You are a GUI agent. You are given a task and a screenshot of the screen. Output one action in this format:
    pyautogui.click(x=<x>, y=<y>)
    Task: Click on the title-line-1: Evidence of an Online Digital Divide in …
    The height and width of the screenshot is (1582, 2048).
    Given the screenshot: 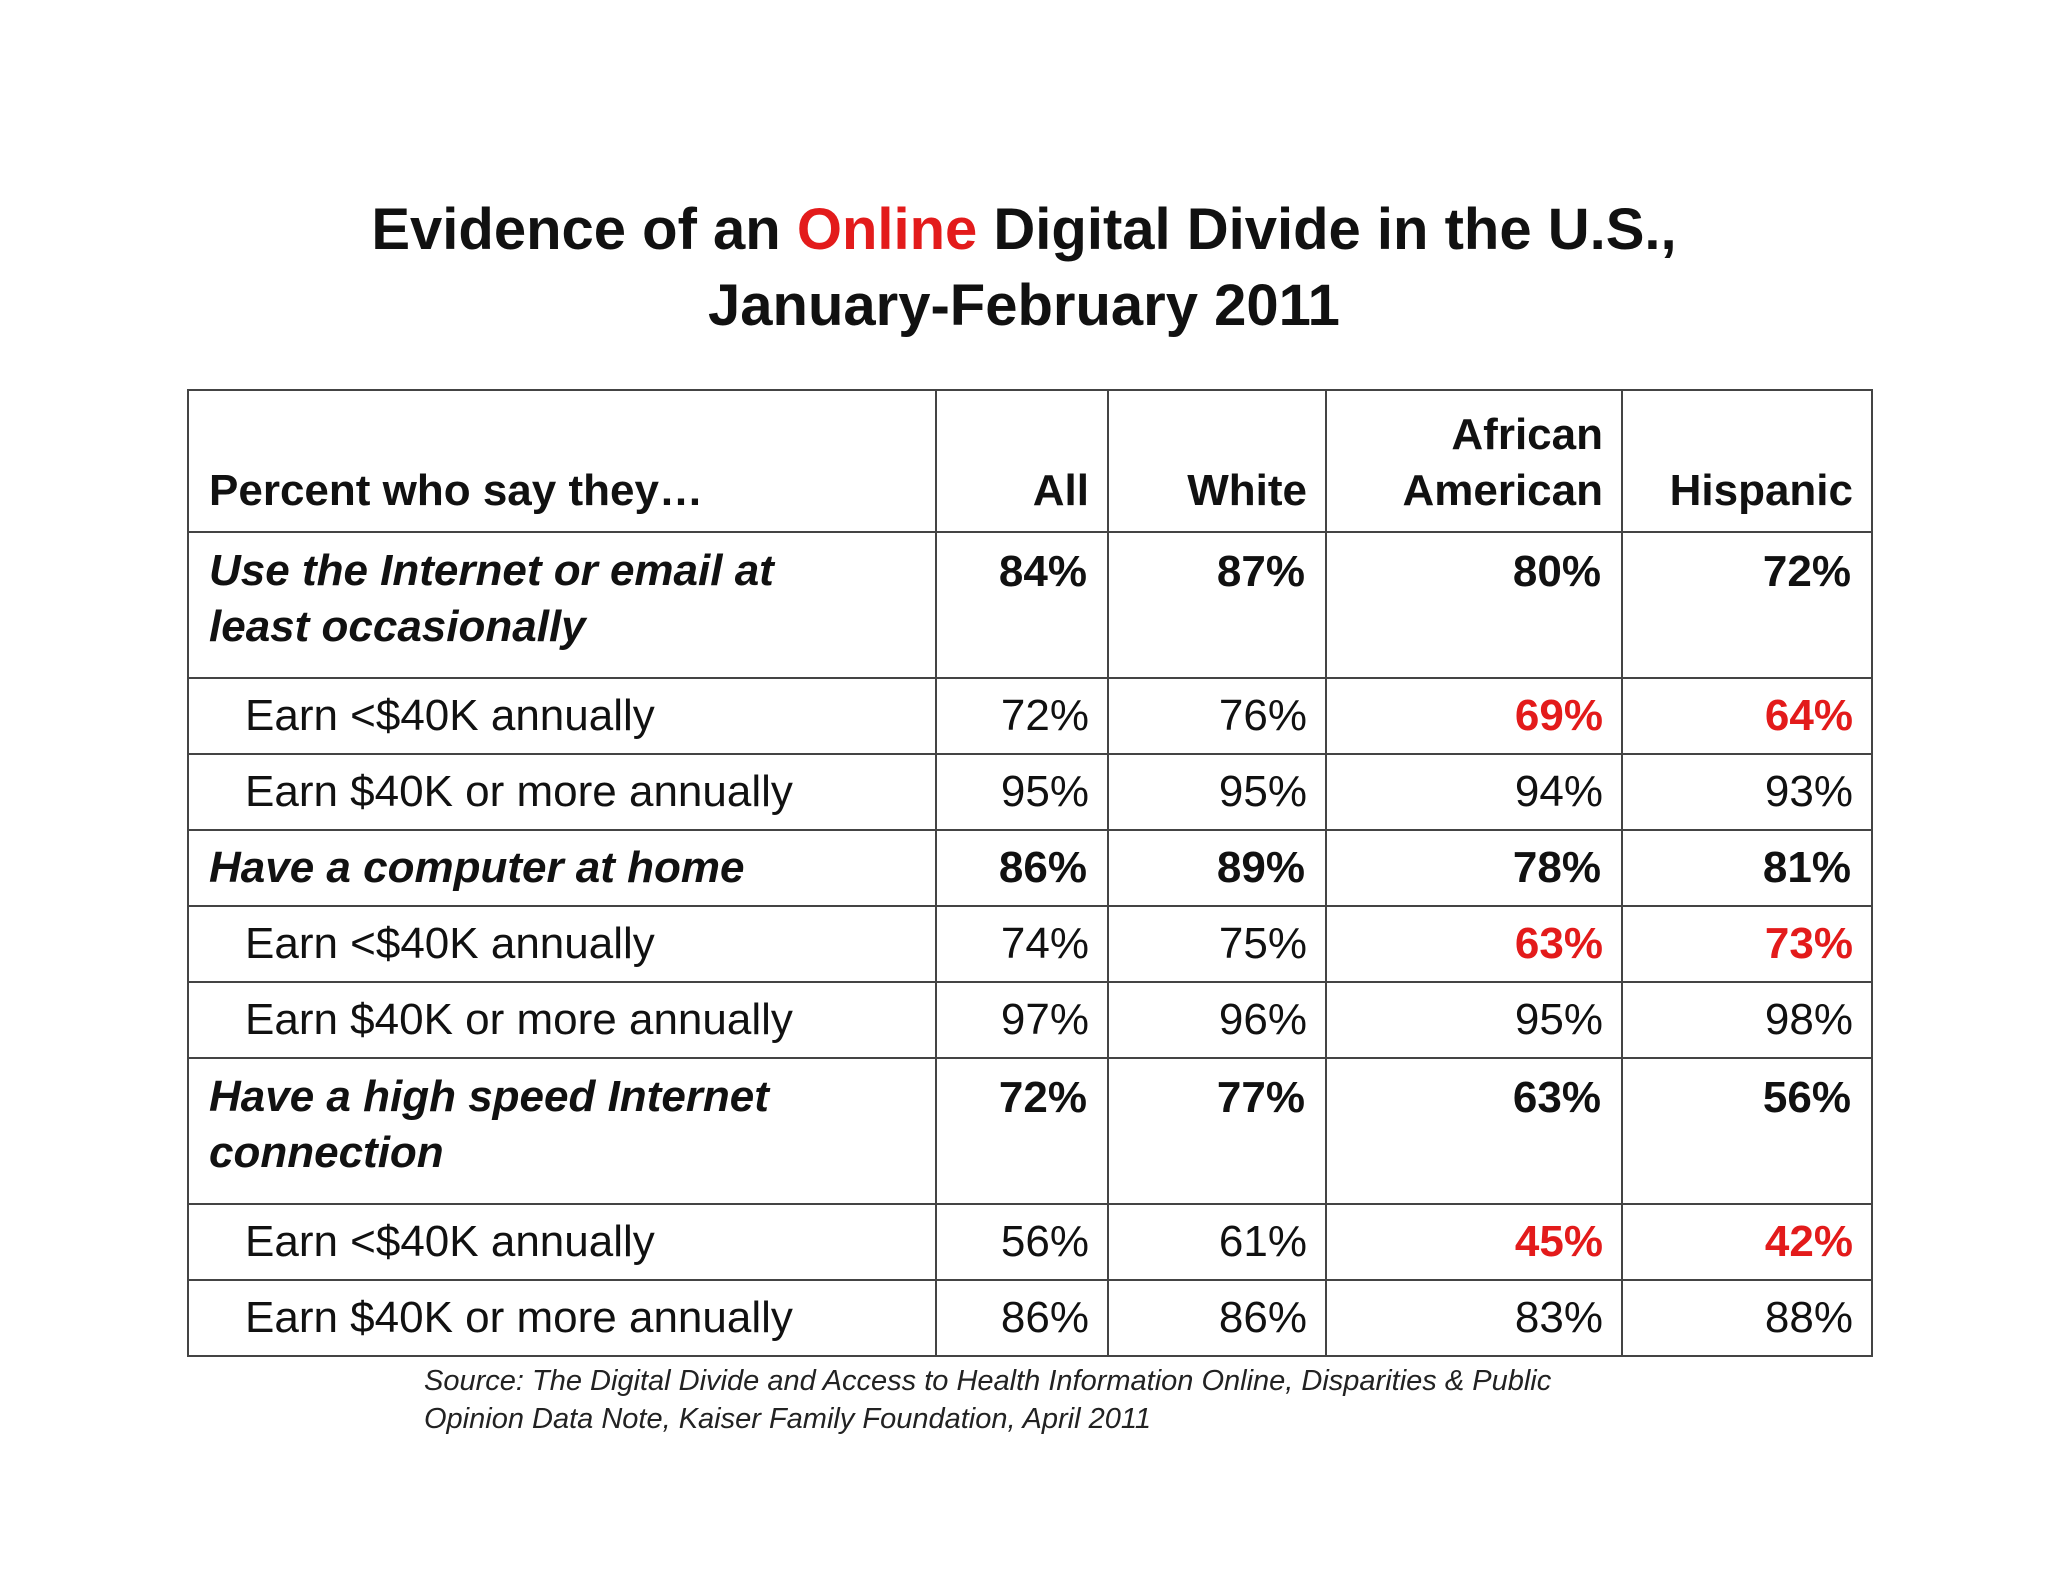 What is the action you would take?
    pyautogui.click(x=1024, y=230)
    